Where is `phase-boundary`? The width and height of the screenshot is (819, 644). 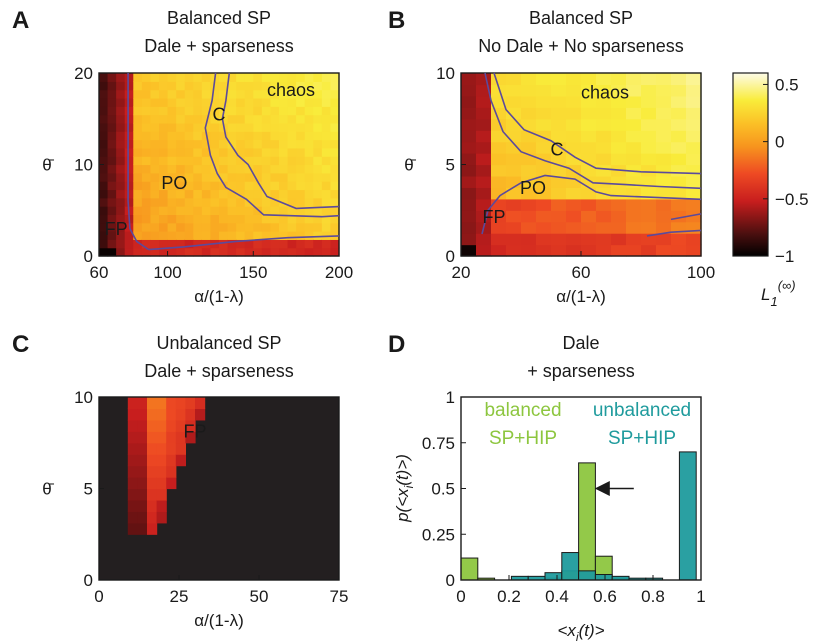
phase-boundary is located at coordinates (593, 131).